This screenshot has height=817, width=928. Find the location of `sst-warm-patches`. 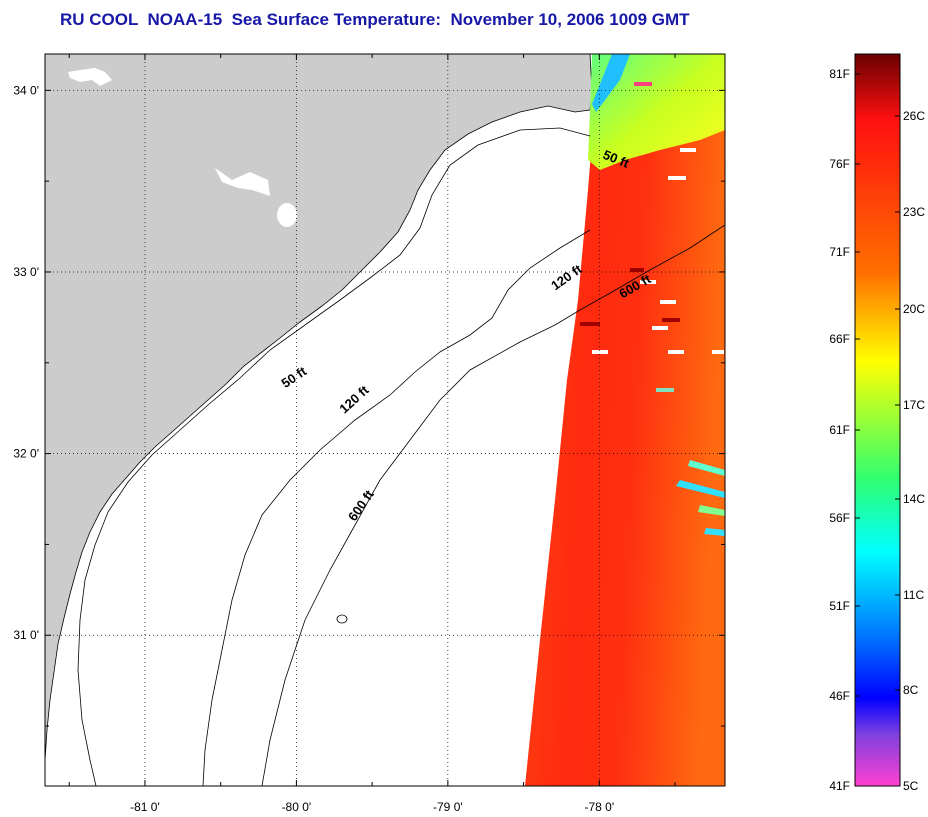

sst-warm-patches is located at coordinates (630, 297).